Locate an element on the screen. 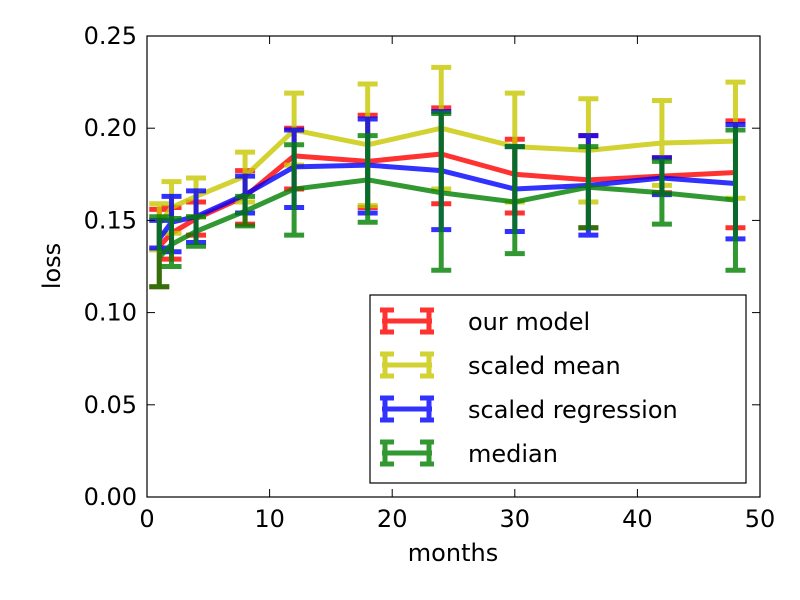  legend-label: scaled regression is located at coordinates (573, 410).